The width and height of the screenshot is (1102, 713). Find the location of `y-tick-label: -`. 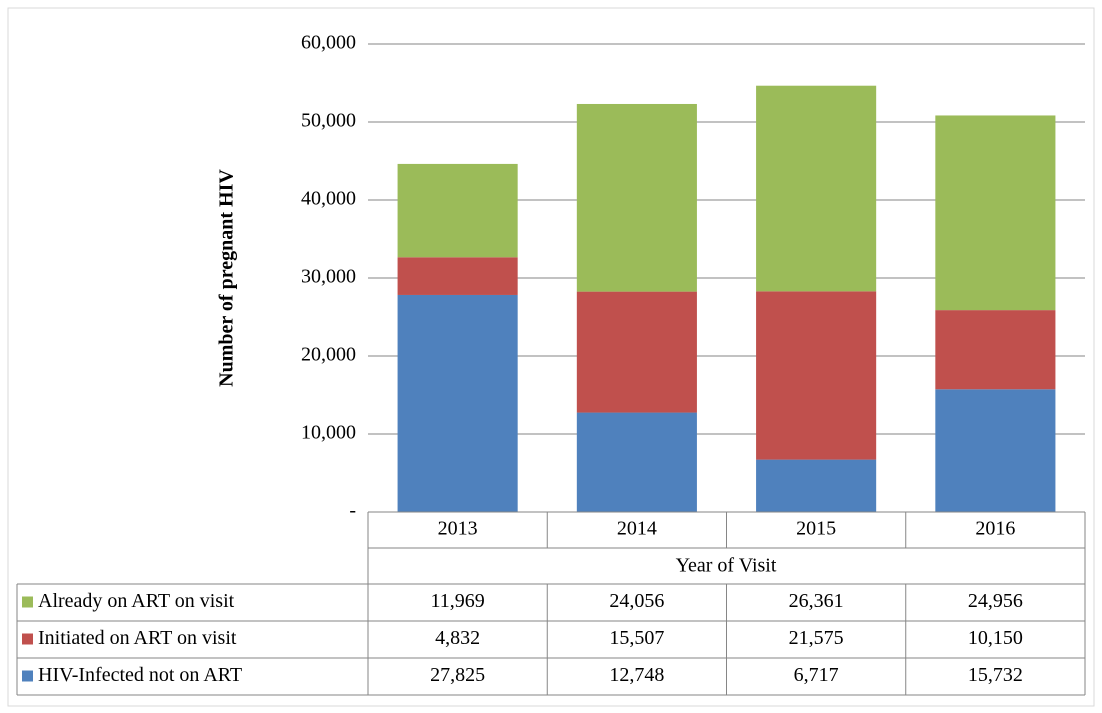

y-tick-label: - is located at coordinates (352, 511).